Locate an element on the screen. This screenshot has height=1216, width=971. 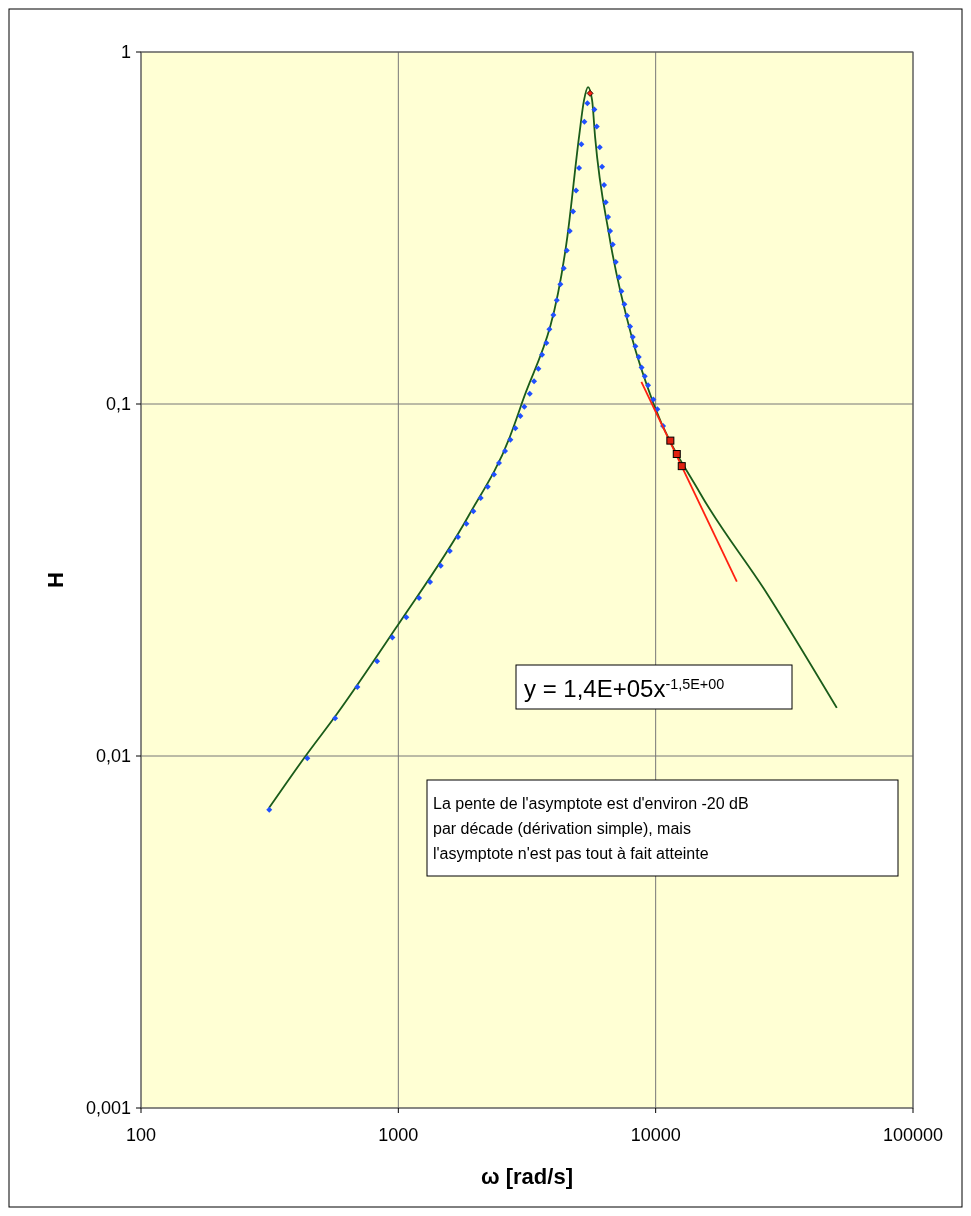
y-tick-label: 1 is located at coordinates (125, 52).